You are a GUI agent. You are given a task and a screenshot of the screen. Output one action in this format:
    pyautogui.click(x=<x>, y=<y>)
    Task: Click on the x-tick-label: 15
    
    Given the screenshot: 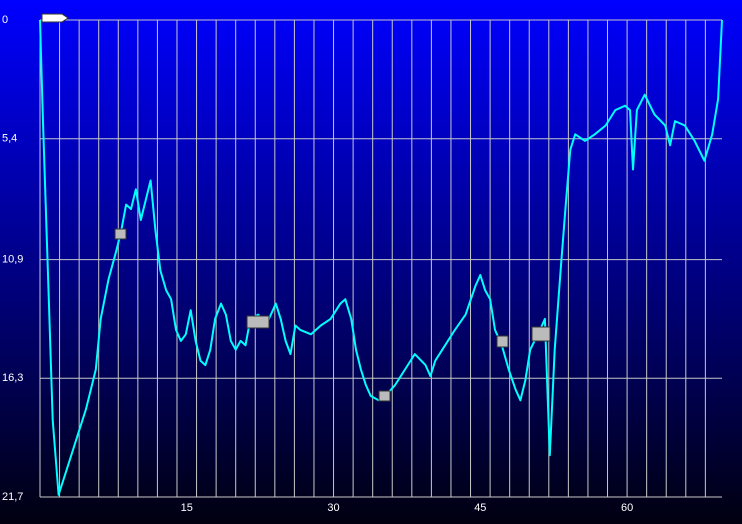 What is the action you would take?
    pyautogui.click(x=187, y=508)
    